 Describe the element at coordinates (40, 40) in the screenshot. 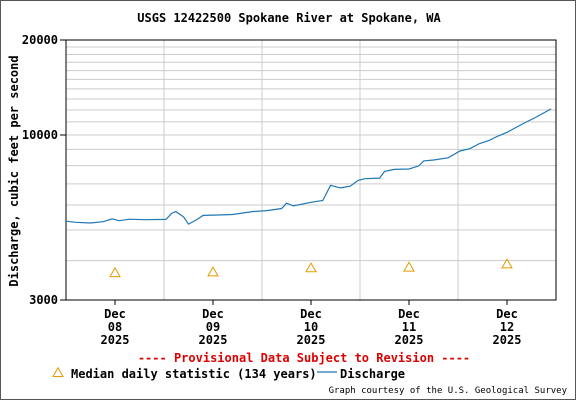

I see `y-tick-label: 20000` at that location.